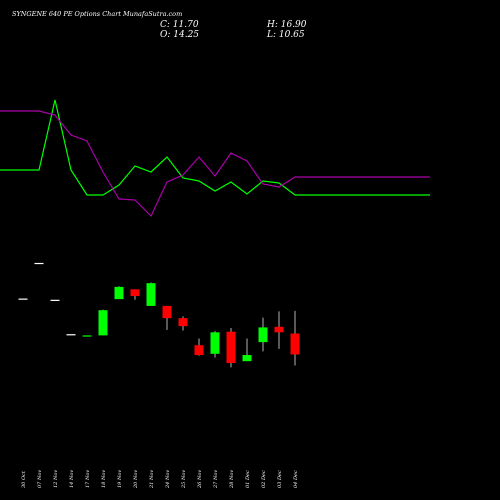 The image size is (500, 500). I want to click on x-tick-label: 18 Nov, so click(104, 479).